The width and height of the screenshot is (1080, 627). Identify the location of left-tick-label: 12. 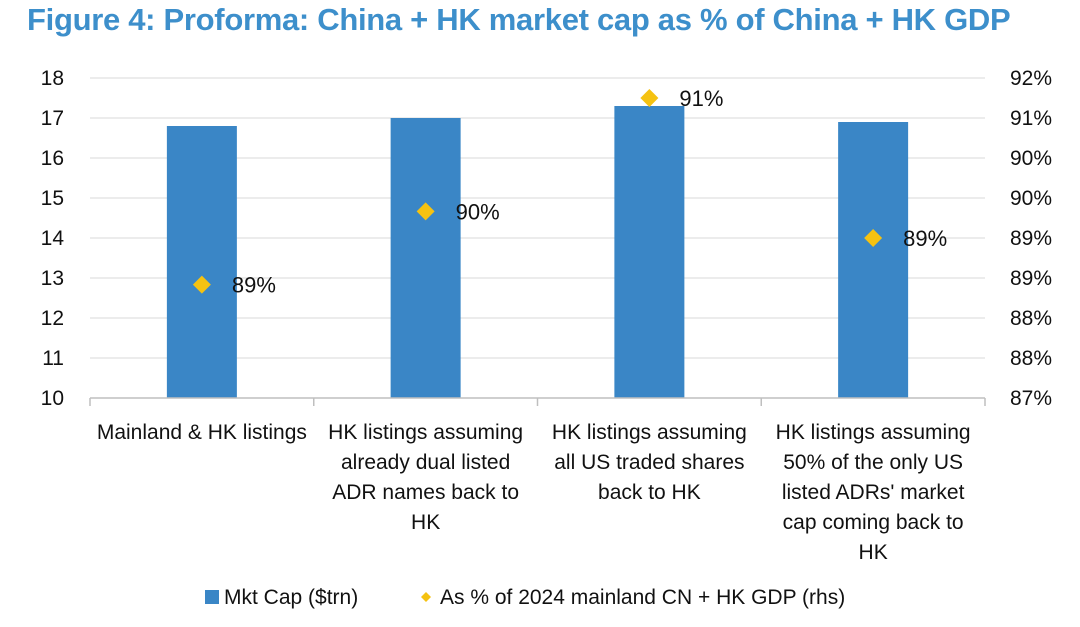
(52, 318).